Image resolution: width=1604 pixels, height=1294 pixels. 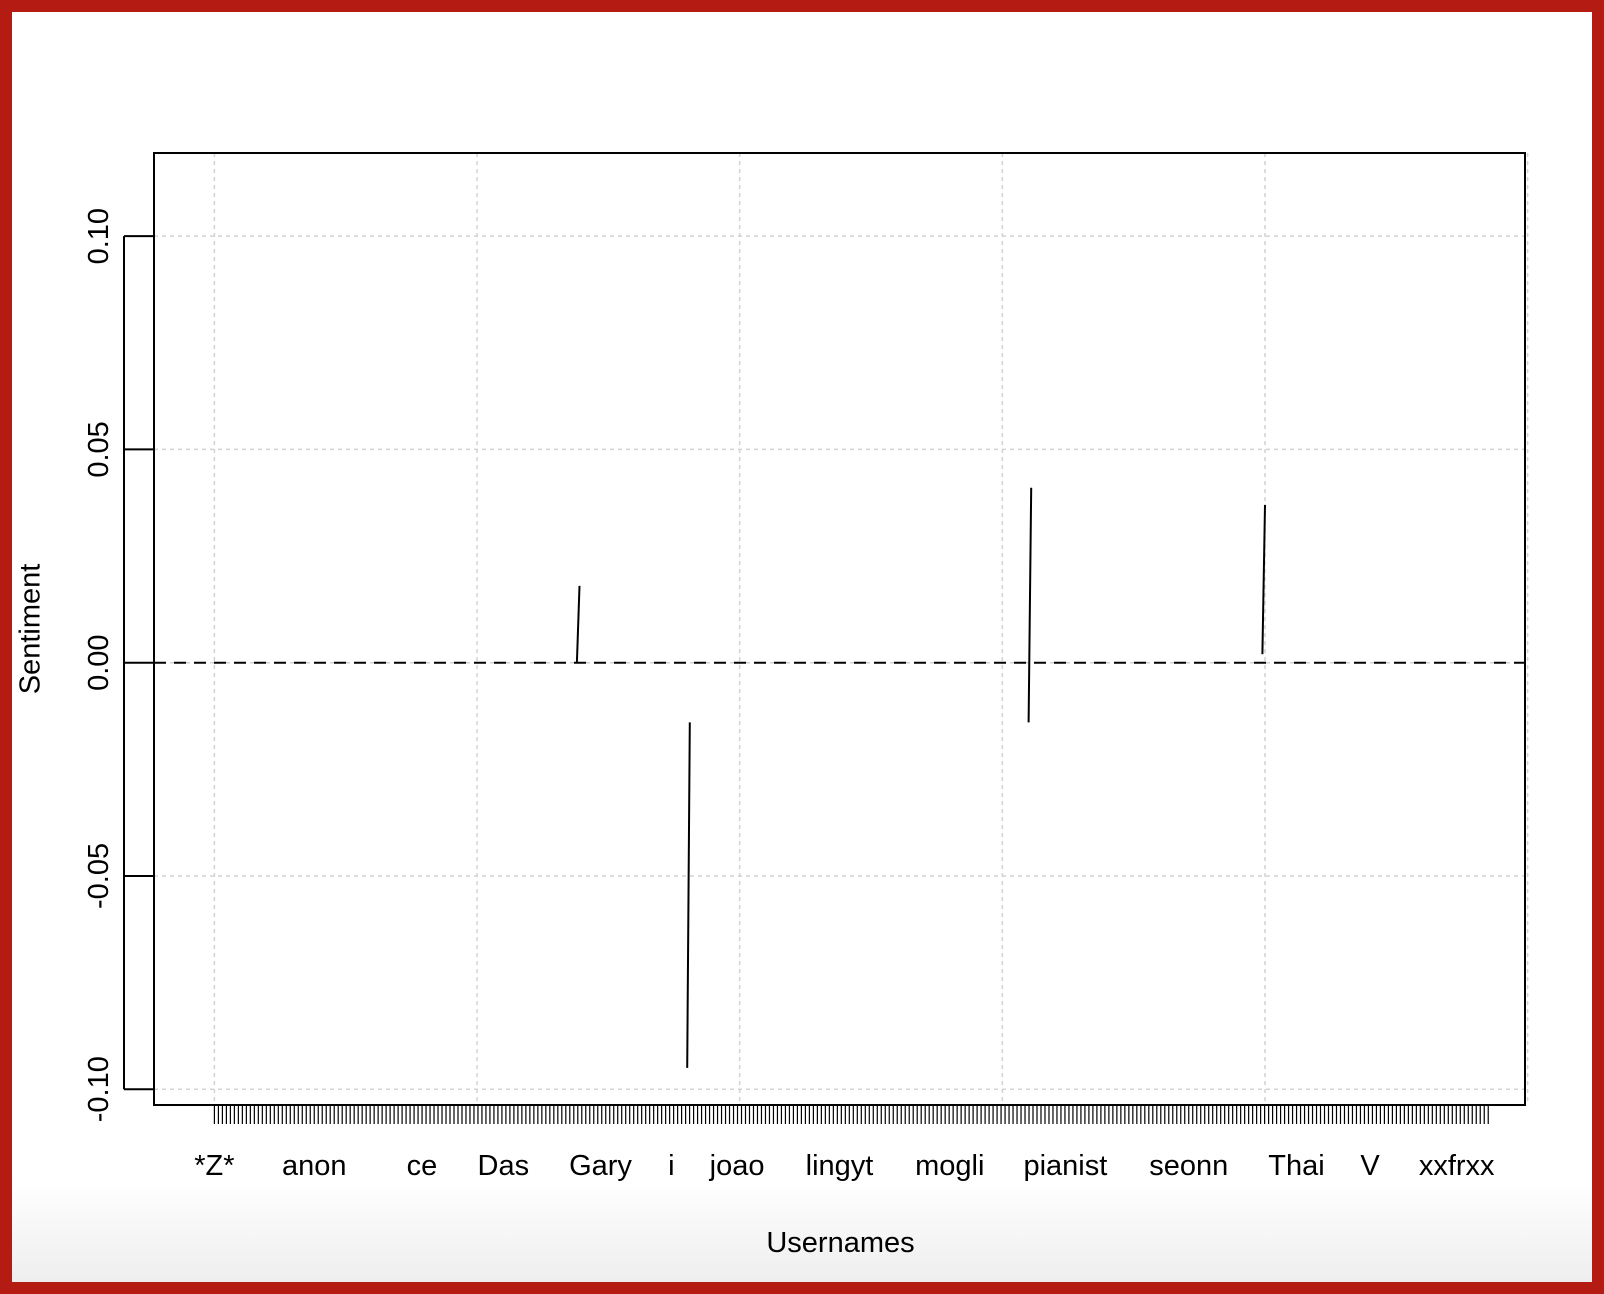 What do you see at coordinates (949, 1166) in the screenshot?
I see `x-tick-label: mogli` at bounding box center [949, 1166].